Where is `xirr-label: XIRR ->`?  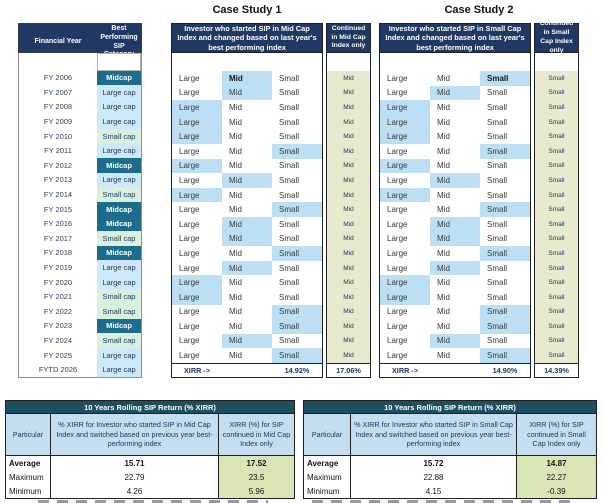
xirr-label: XIRR -> is located at coordinates (405, 371).